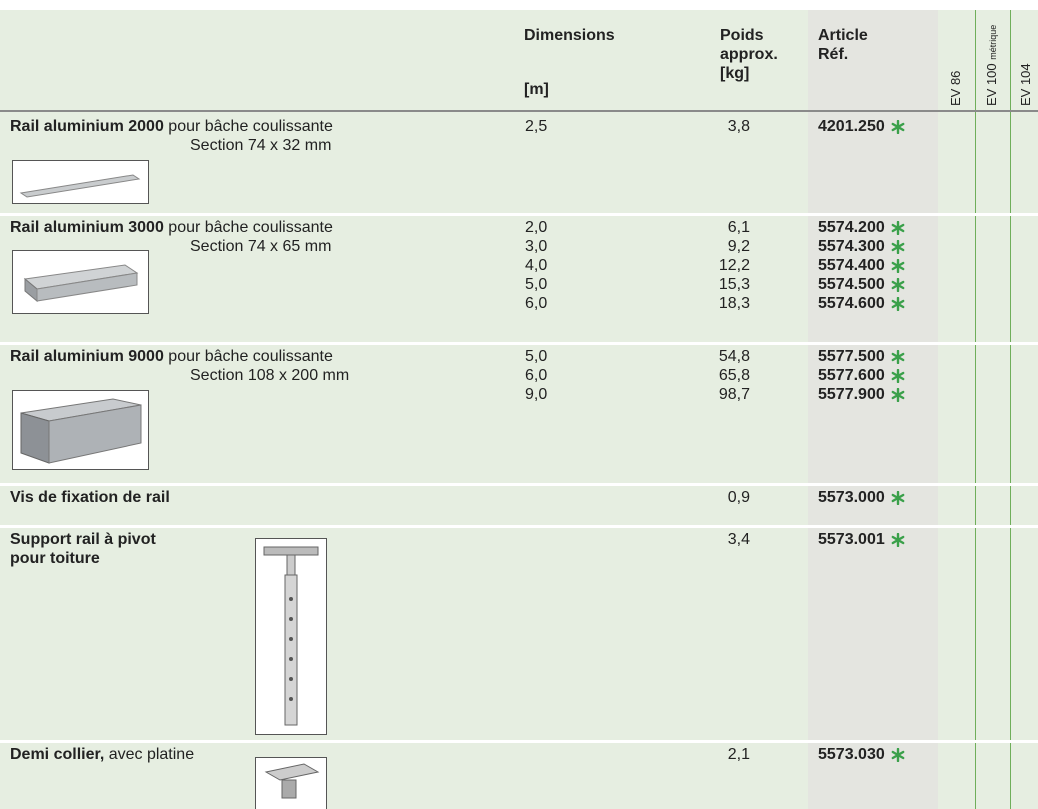  What do you see at coordinates (734, 375) in the screenshot?
I see `weight: 65,8` at bounding box center [734, 375].